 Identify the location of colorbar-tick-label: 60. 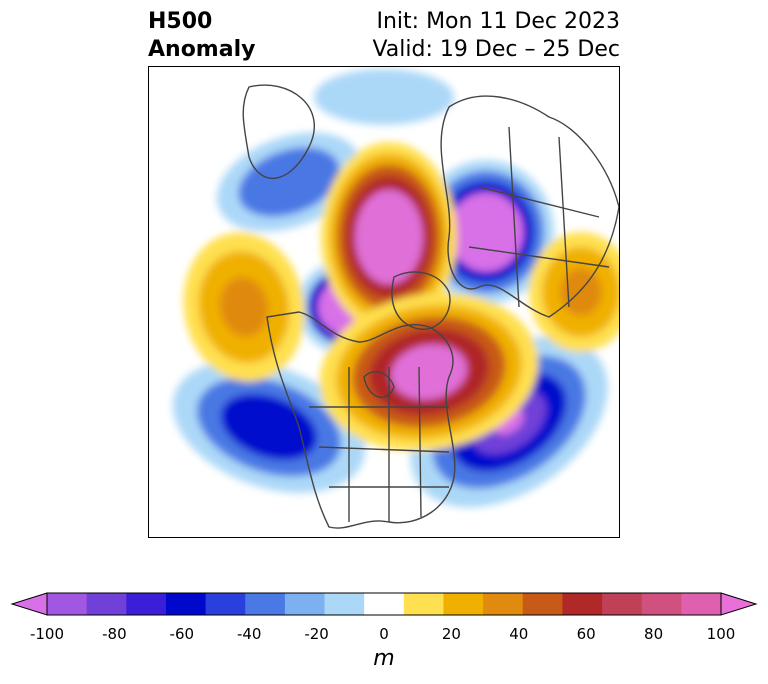
(586, 634).